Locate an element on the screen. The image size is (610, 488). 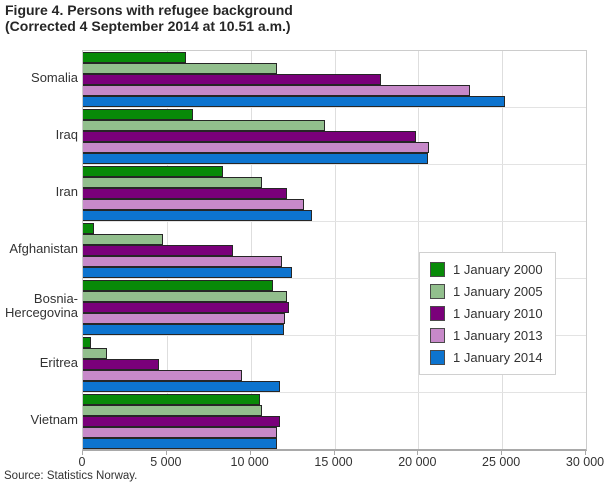
legend-item: 1 January 2013 is located at coordinates (486, 335).